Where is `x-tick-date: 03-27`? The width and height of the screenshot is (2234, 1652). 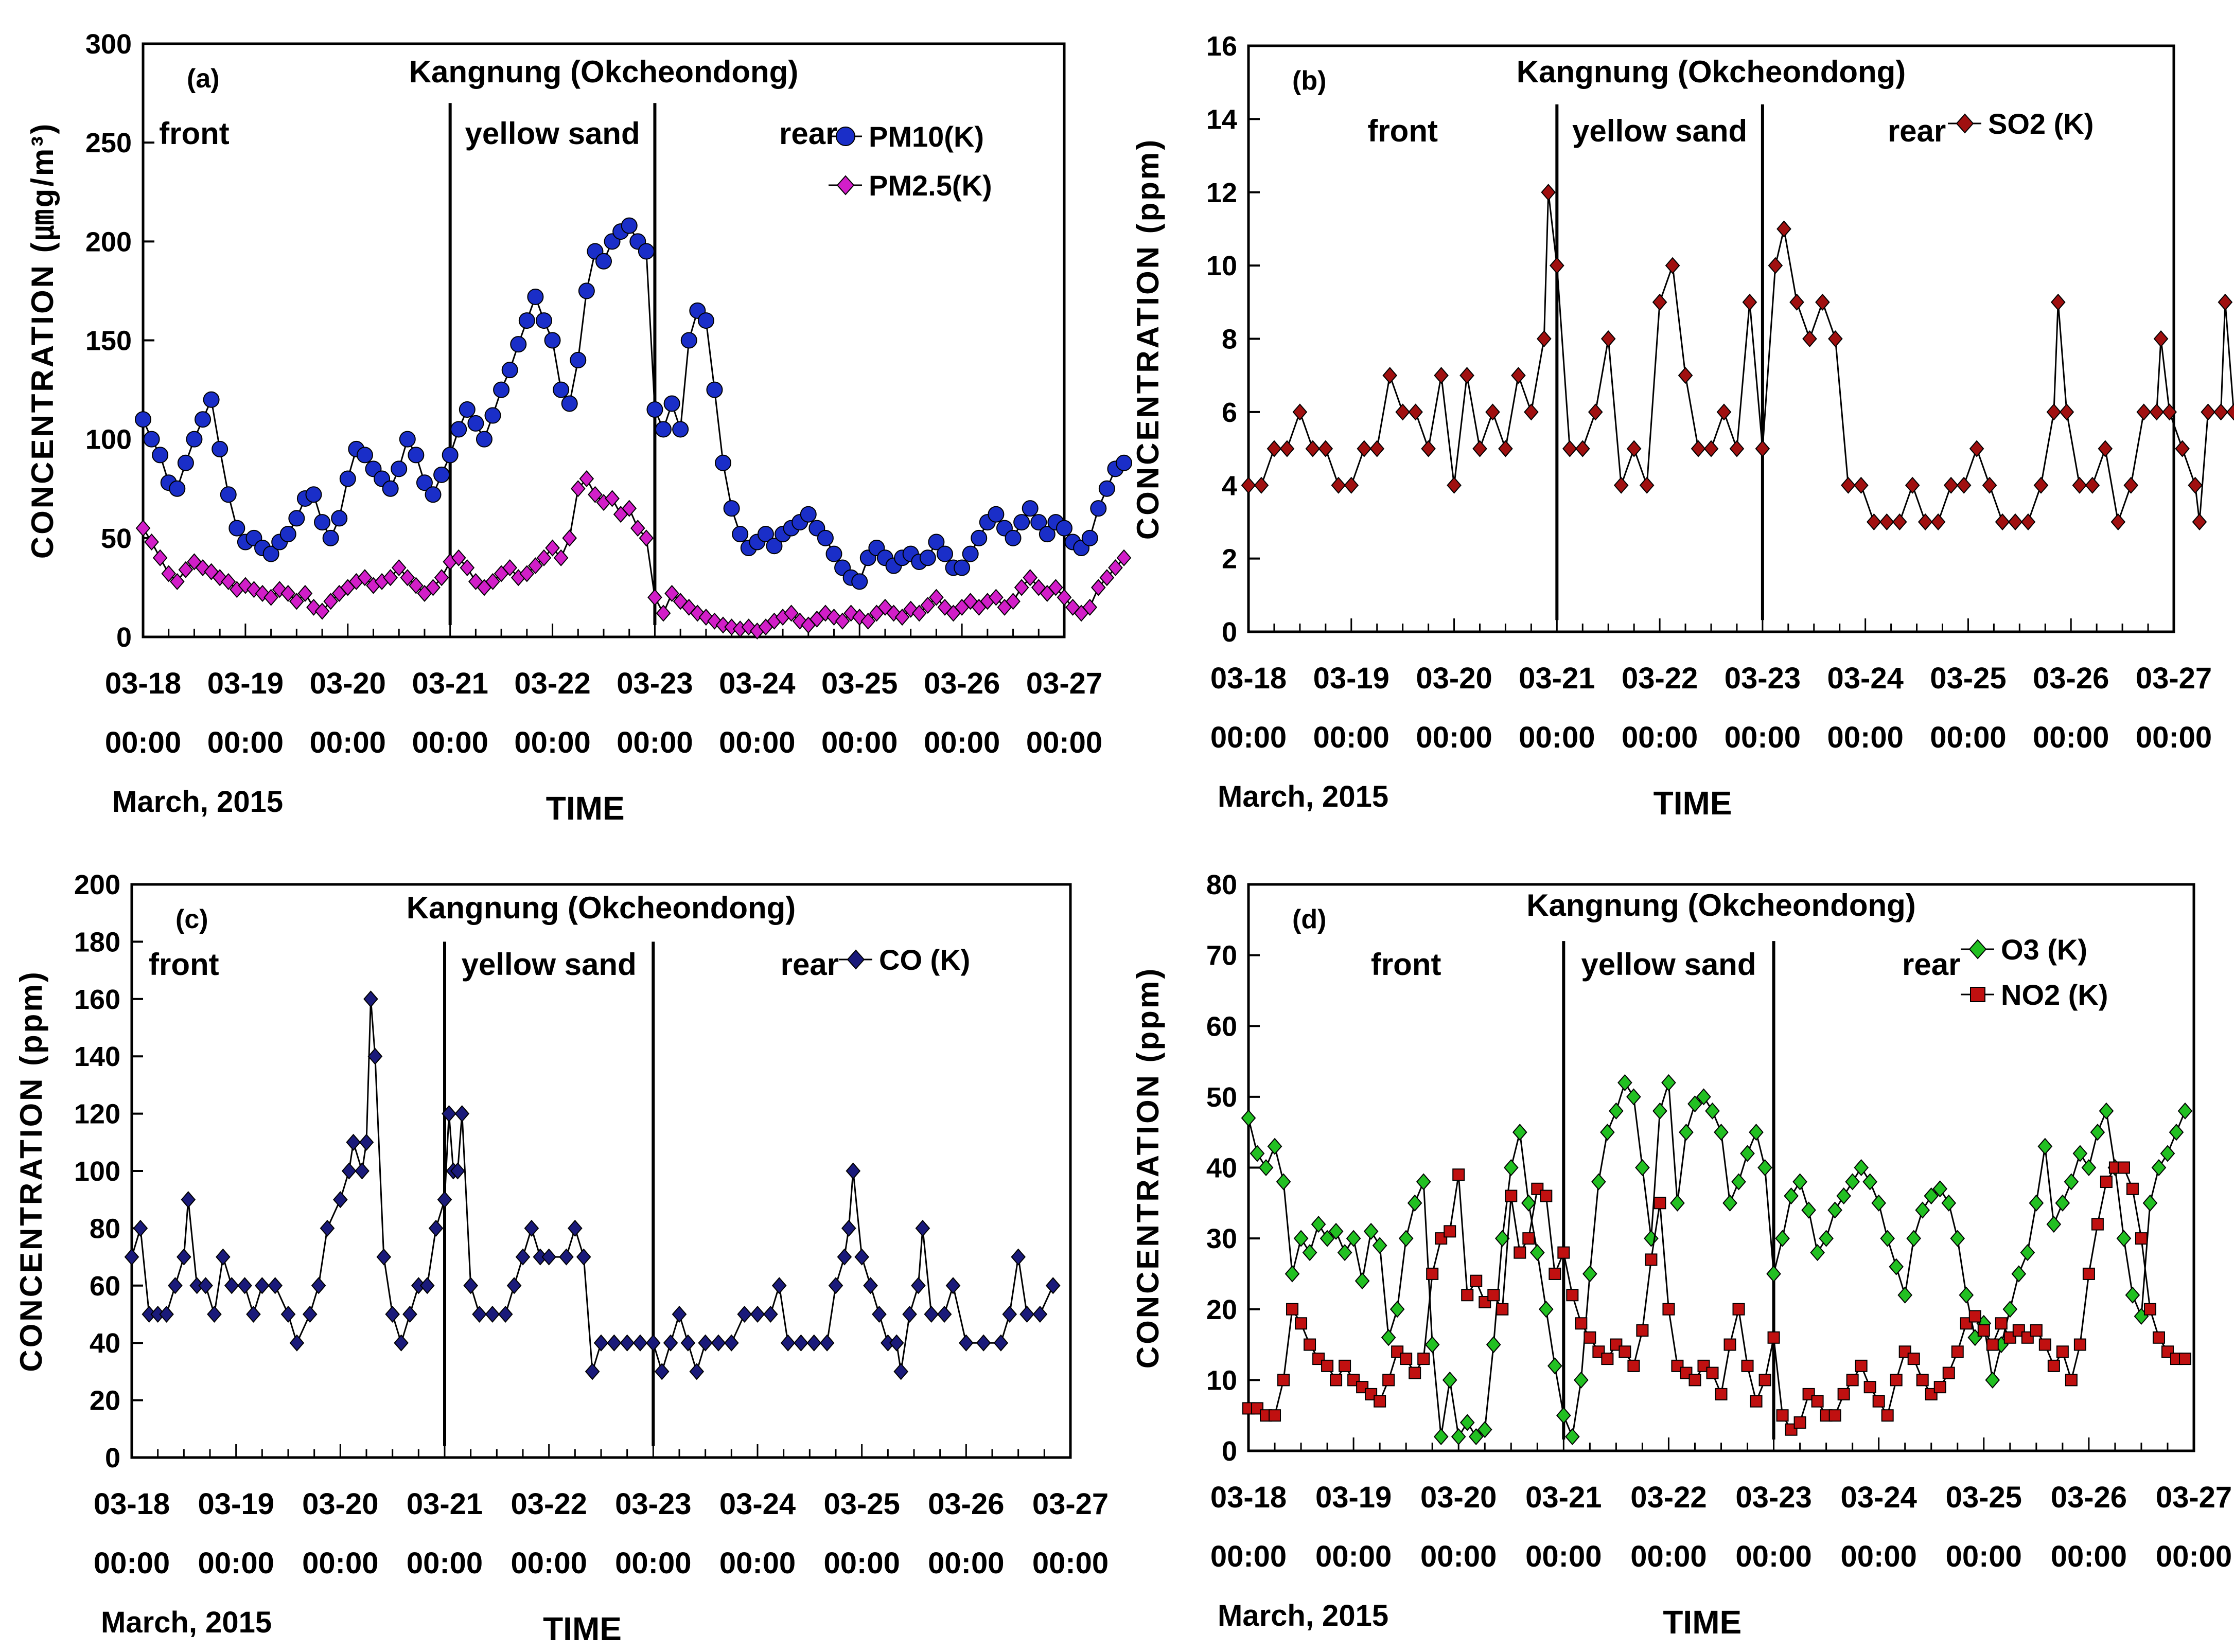 x-tick-date: 03-27 is located at coordinates (1070, 1504).